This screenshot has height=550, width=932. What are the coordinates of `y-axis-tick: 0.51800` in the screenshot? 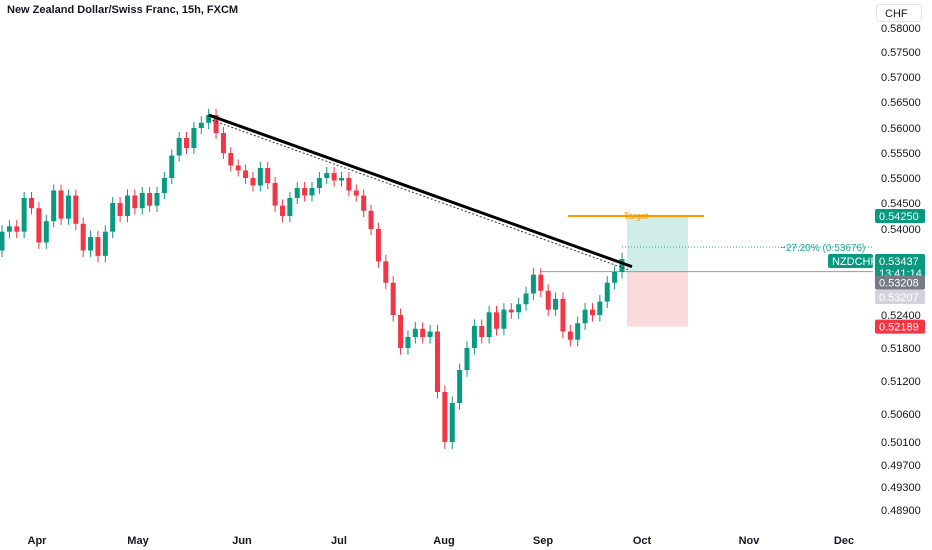 It's located at (901, 349).